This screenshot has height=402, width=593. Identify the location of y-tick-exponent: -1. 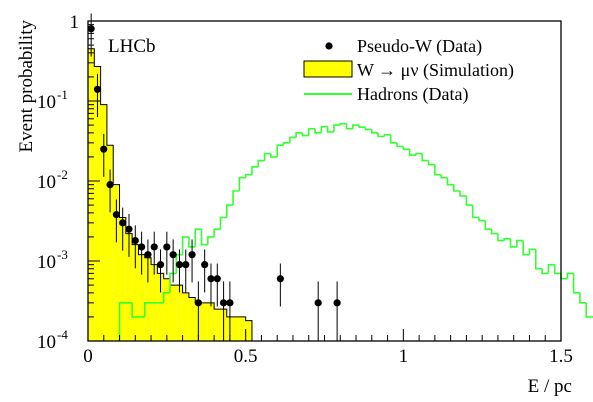
(62, 94).